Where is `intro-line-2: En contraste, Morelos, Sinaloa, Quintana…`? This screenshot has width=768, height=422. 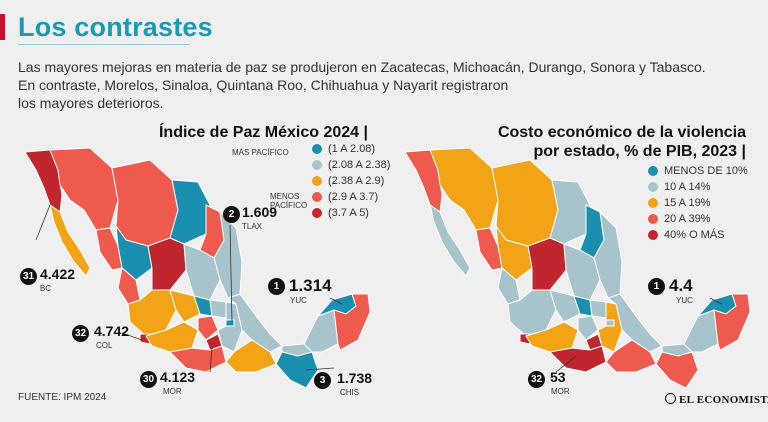
intro-line-2: En contraste, Morelos, Sinaloa, Quintana… is located at coordinates (263, 85).